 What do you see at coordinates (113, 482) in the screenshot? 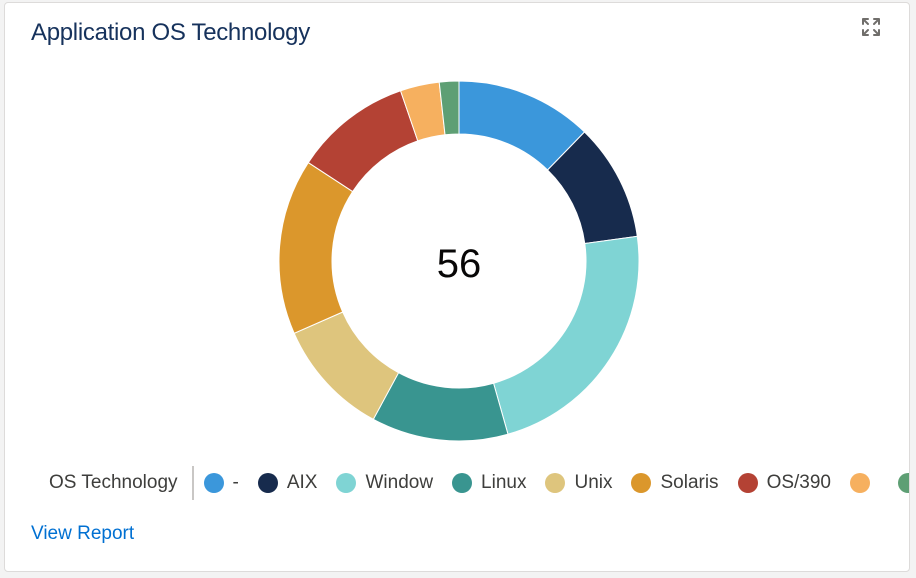
I see `legend-title: OS Technology` at bounding box center [113, 482].